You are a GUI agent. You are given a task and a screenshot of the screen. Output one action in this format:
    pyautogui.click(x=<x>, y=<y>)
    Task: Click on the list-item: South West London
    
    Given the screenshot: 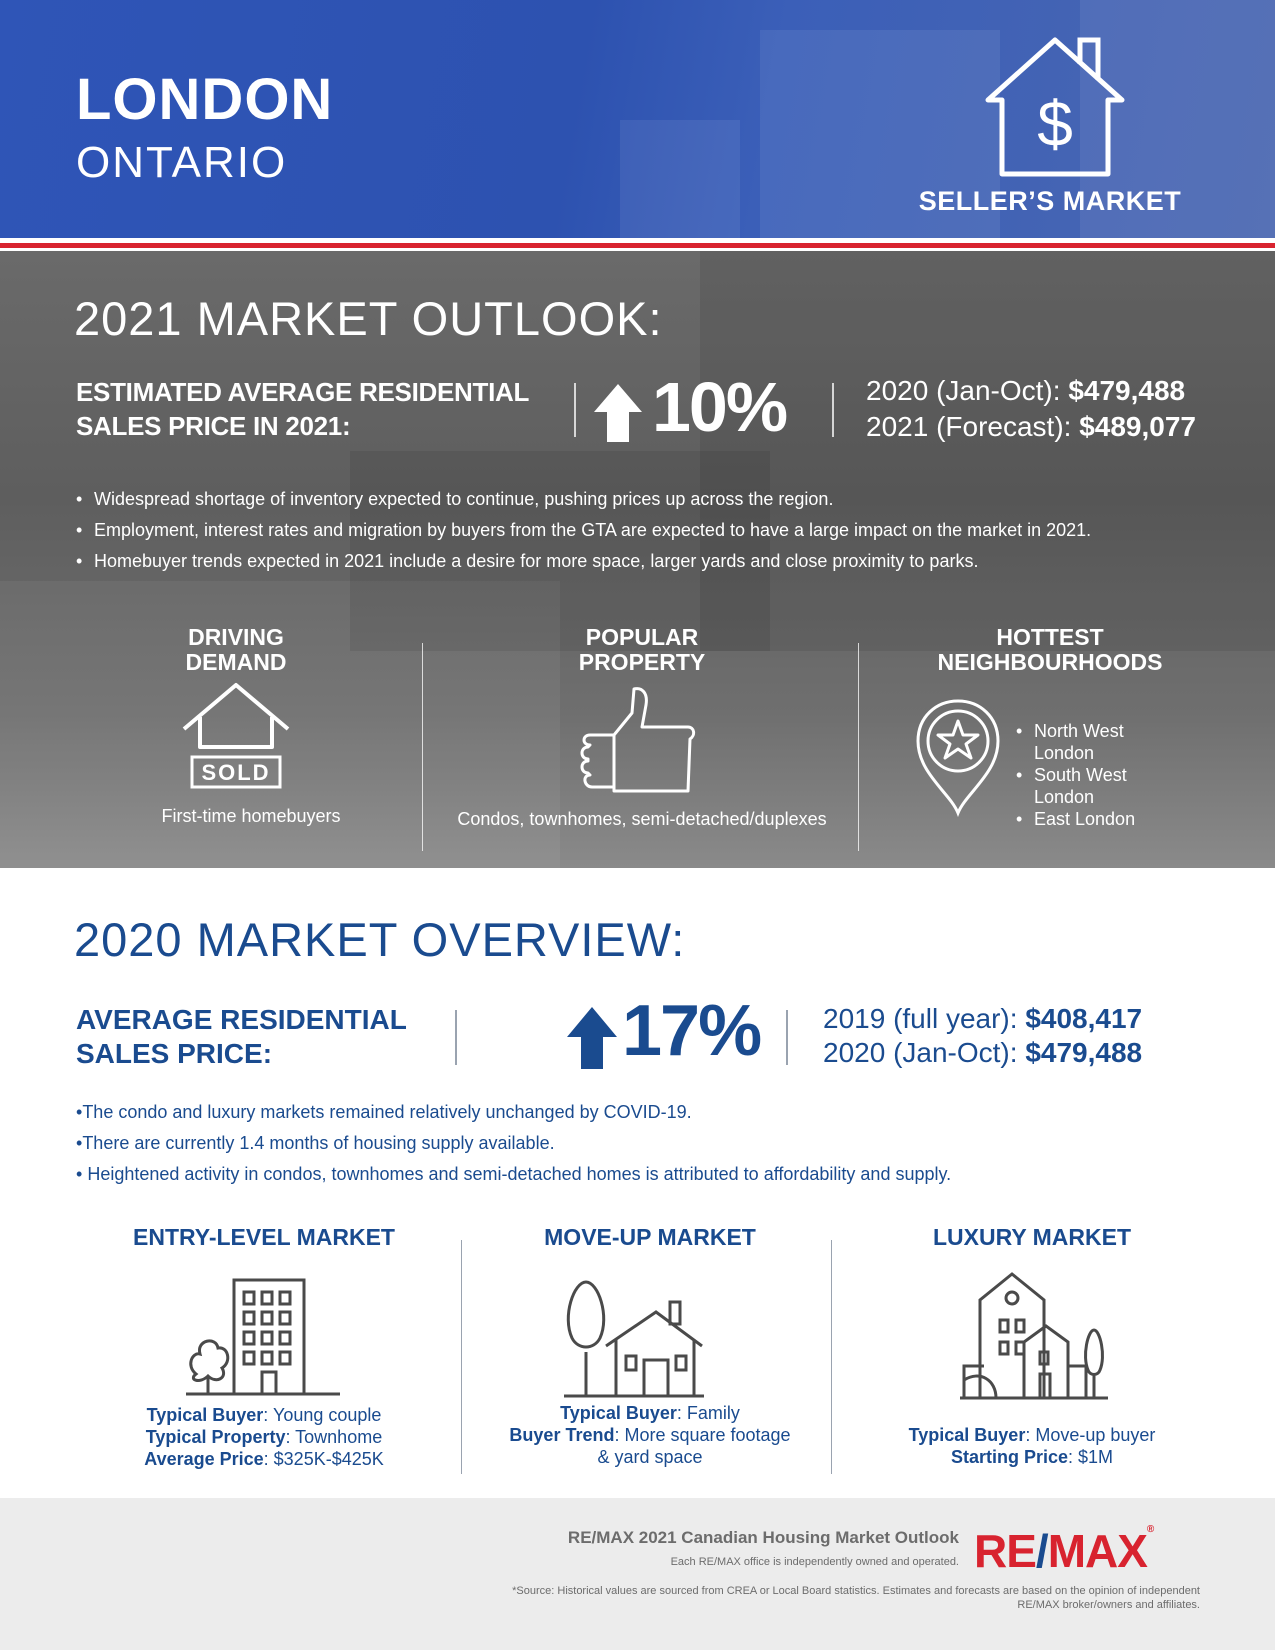 What is the action you would take?
    pyautogui.click(x=1099, y=786)
    